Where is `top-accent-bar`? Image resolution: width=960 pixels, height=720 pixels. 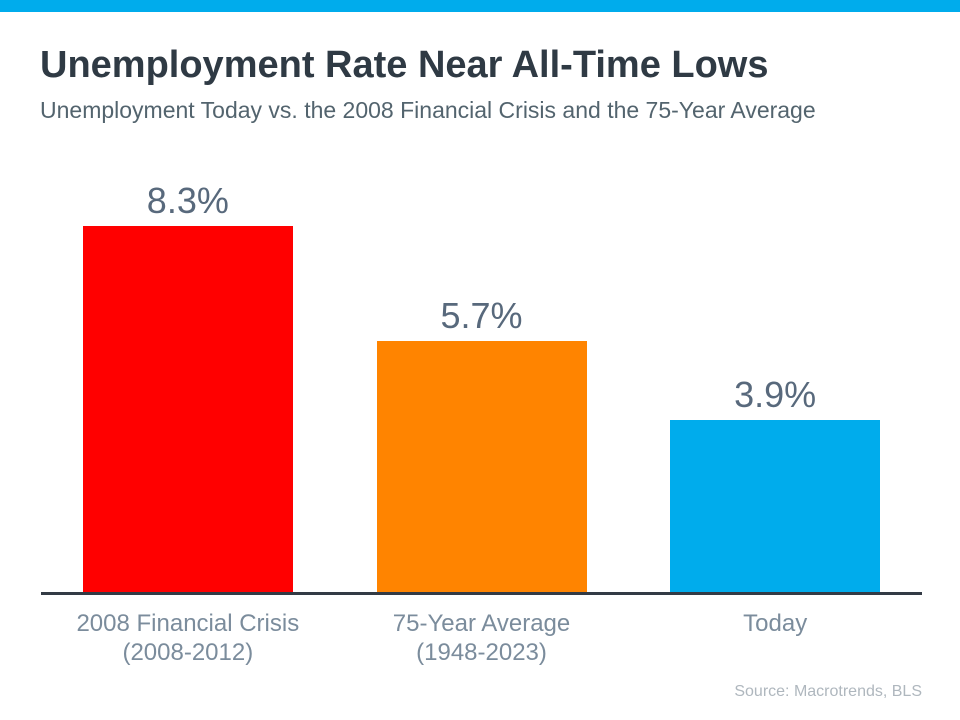 top-accent-bar is located at coordinates (480, 6).